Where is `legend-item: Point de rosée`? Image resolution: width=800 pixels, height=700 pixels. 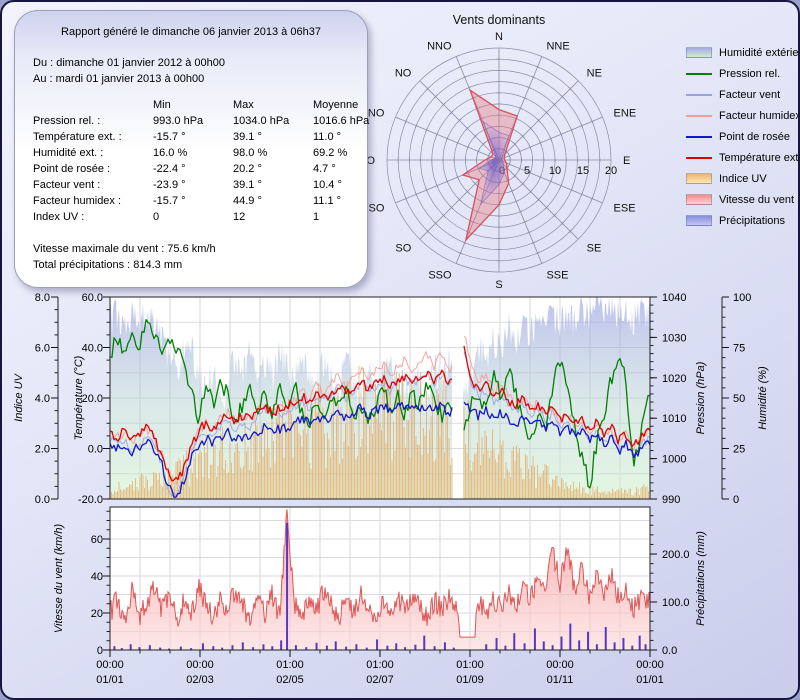 legend-item: Point de rosée is located at coordinates (742, 136).